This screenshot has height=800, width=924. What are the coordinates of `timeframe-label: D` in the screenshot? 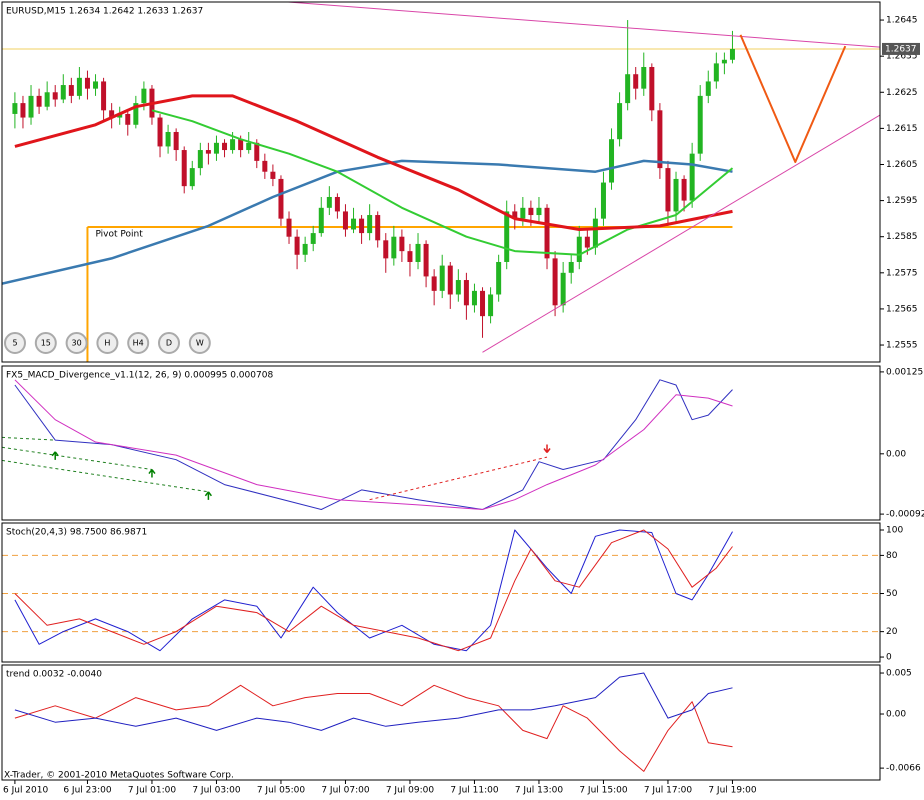 It's located at (169, 343).